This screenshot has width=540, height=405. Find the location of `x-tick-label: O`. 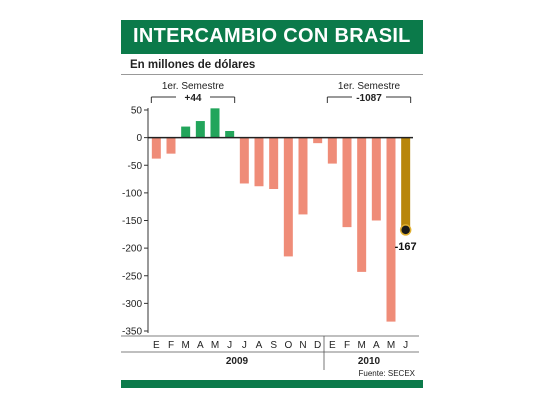

x-tick-label: O is located at coordinates (288, 345).